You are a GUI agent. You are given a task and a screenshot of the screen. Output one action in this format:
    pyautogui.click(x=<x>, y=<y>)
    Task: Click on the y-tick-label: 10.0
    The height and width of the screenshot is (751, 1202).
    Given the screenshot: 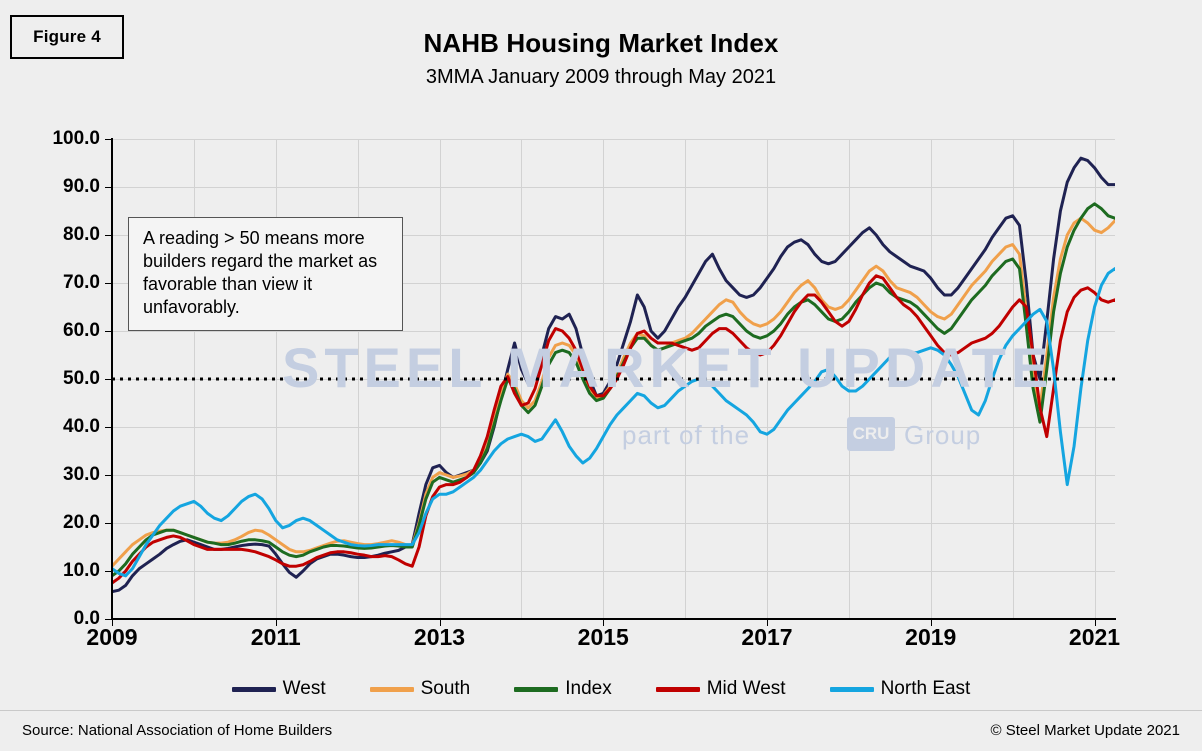 What is the action you would take?
    pyautogui.click(x=81, y=570)
    